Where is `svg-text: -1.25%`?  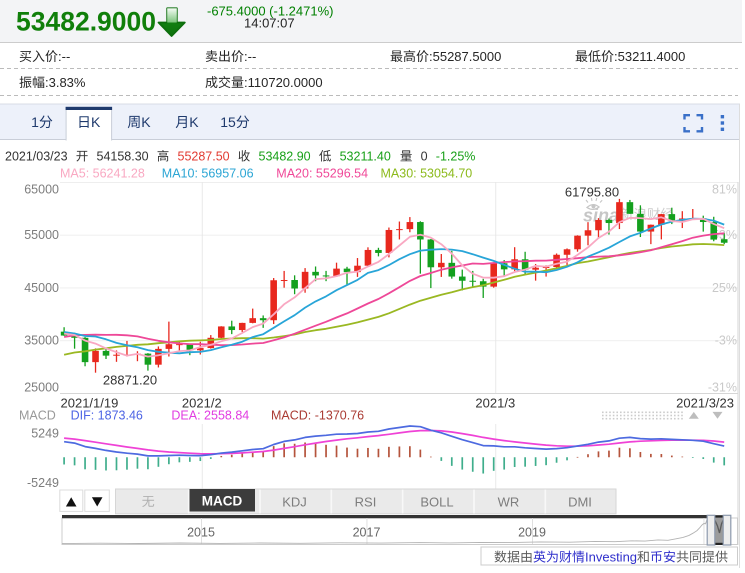
svg-text: -1.25% is located at coordinates (456, 157).